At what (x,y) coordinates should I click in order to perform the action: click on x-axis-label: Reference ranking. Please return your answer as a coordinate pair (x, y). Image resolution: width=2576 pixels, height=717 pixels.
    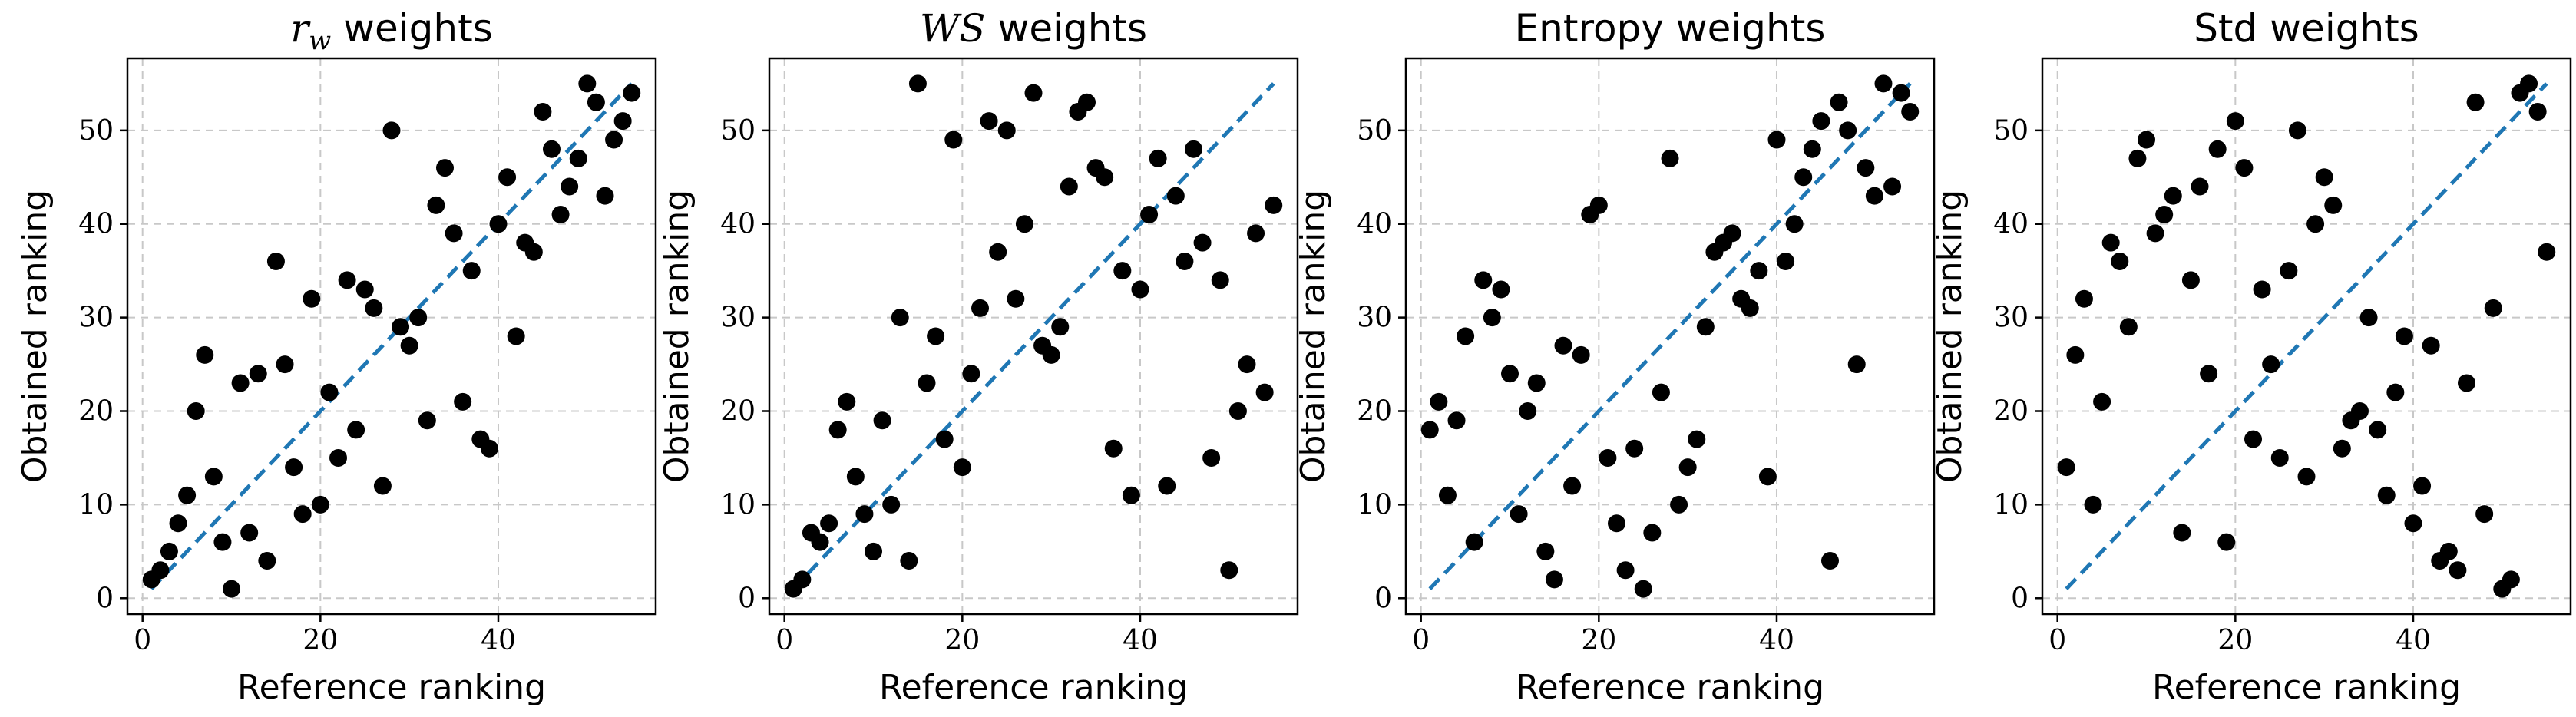
    Looking at the image, I should click on (2306, 687).